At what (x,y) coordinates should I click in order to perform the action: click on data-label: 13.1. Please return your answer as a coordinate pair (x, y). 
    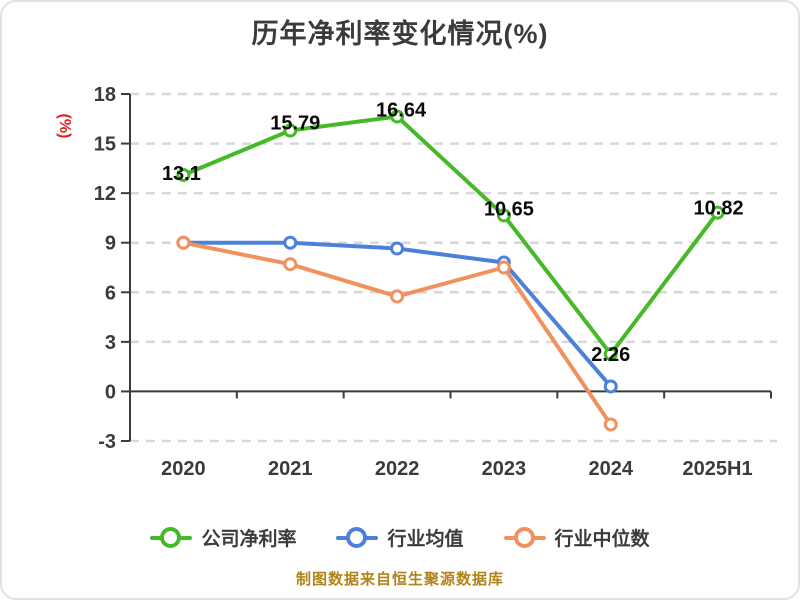
    Looking at the image, I should click on (181, 174).